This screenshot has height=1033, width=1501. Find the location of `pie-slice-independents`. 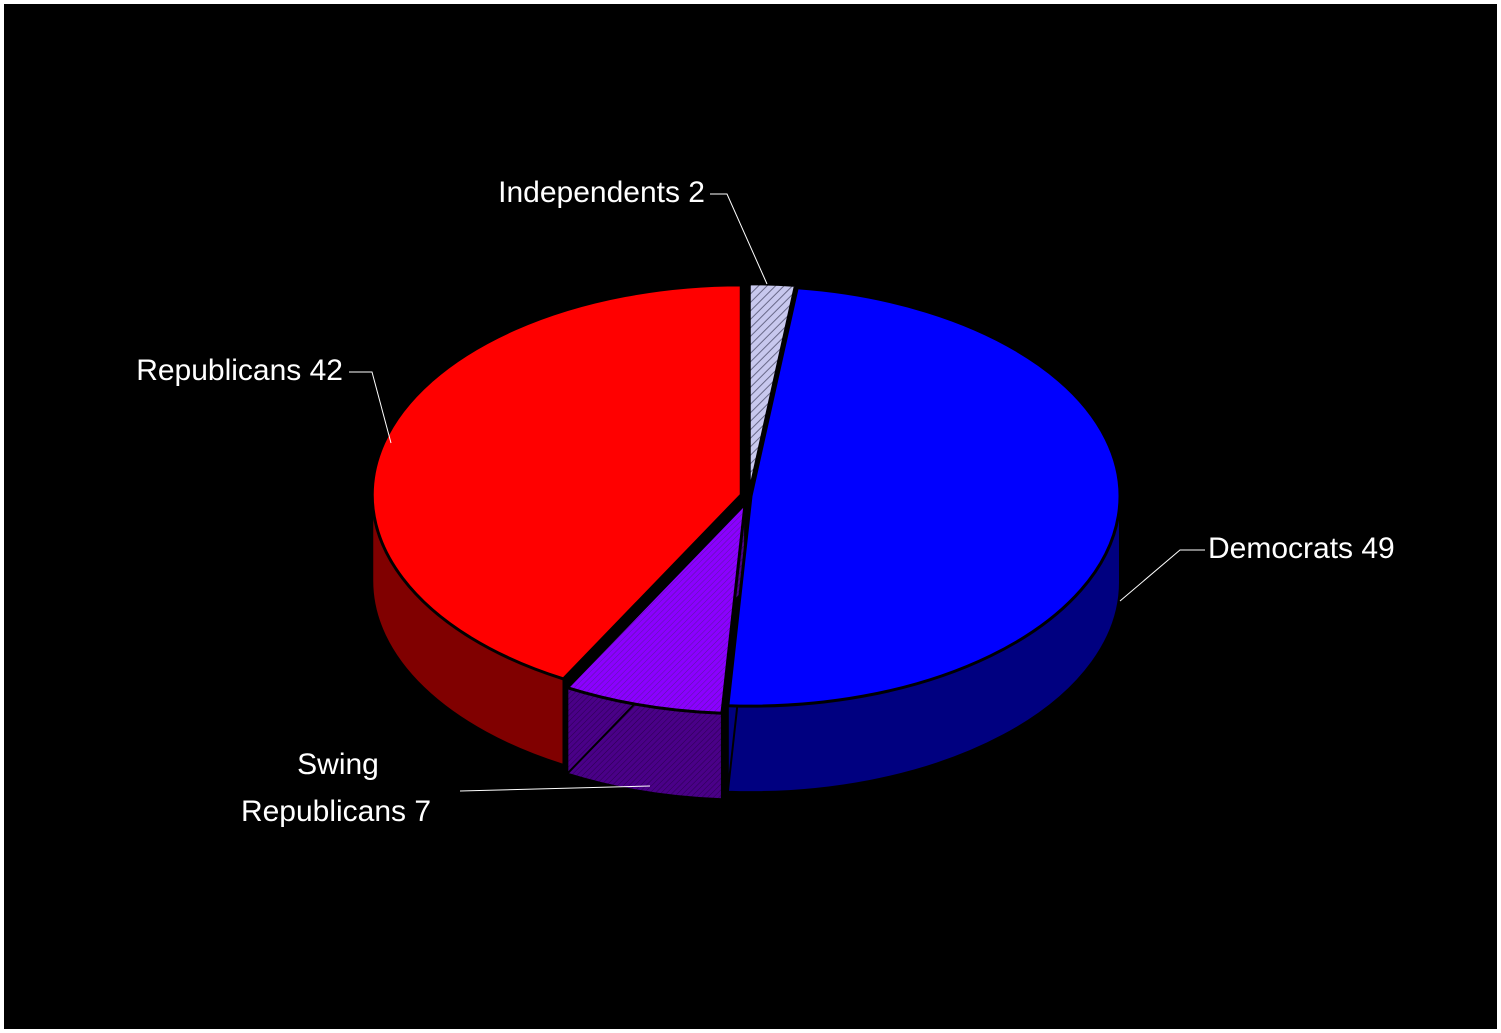

pie-slice-independents is located at coordinates (772, 388).